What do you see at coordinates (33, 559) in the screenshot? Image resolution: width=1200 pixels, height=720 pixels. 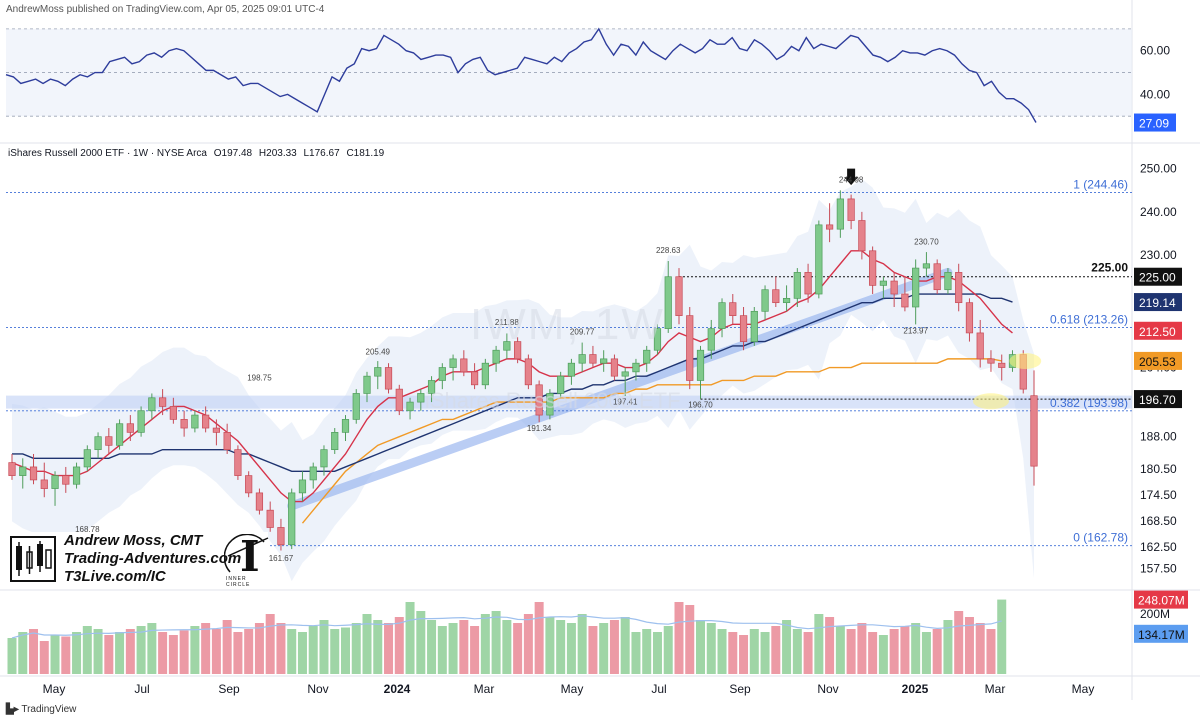 I see `candlestick-logo-icon` at bounding box center [33, 559].